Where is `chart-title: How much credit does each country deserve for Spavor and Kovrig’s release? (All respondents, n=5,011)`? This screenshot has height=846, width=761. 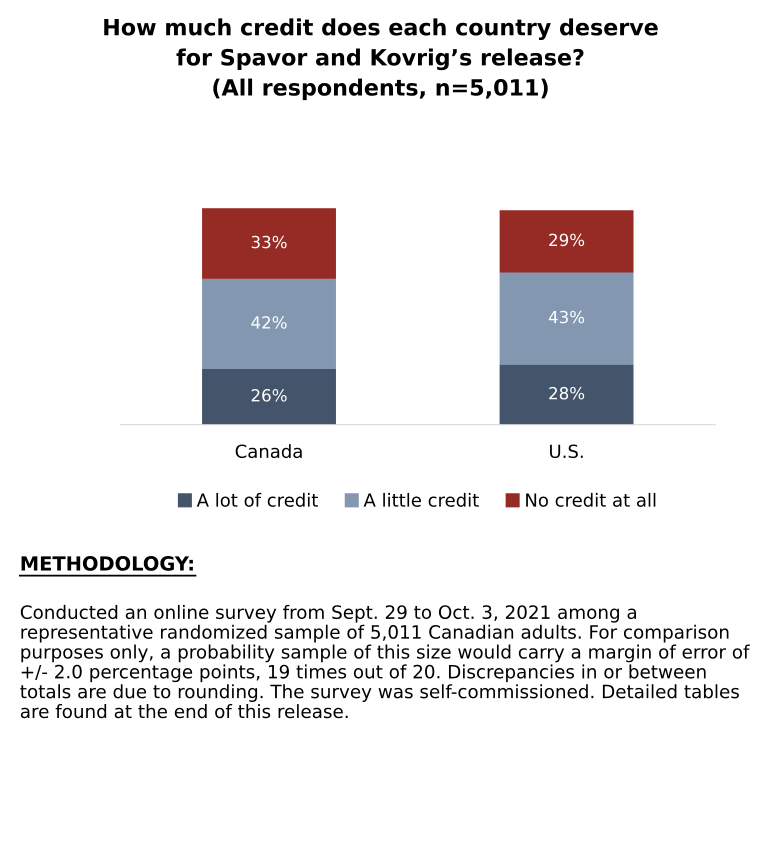
chart-title: How much credit does each country deserve for Spavor and Kovrig’s release? (All respondents, n=5,011) is located at coordinates (381, 59).